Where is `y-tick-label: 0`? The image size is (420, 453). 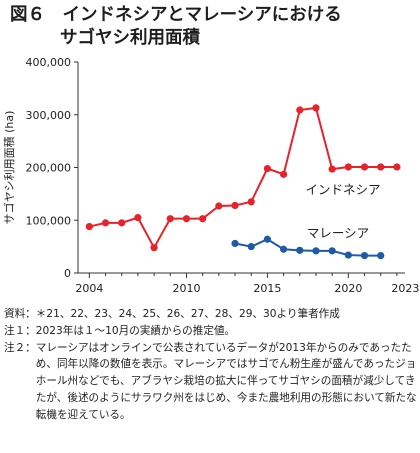
y-tick-label: 0 is located at coordinates (67, 273).